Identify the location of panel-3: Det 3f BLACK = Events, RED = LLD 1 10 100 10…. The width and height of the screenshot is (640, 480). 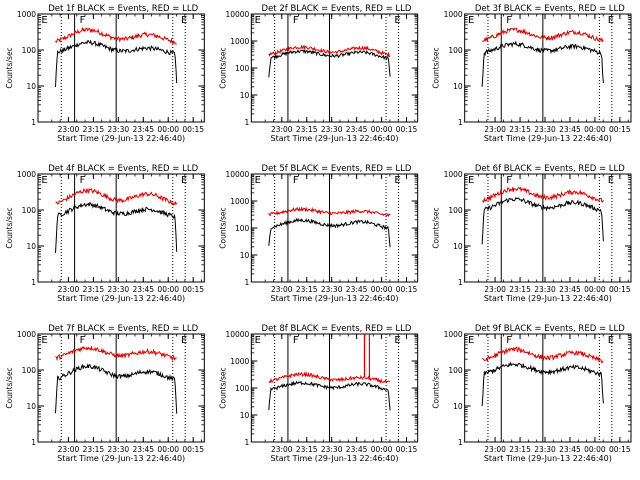
(532, 73).